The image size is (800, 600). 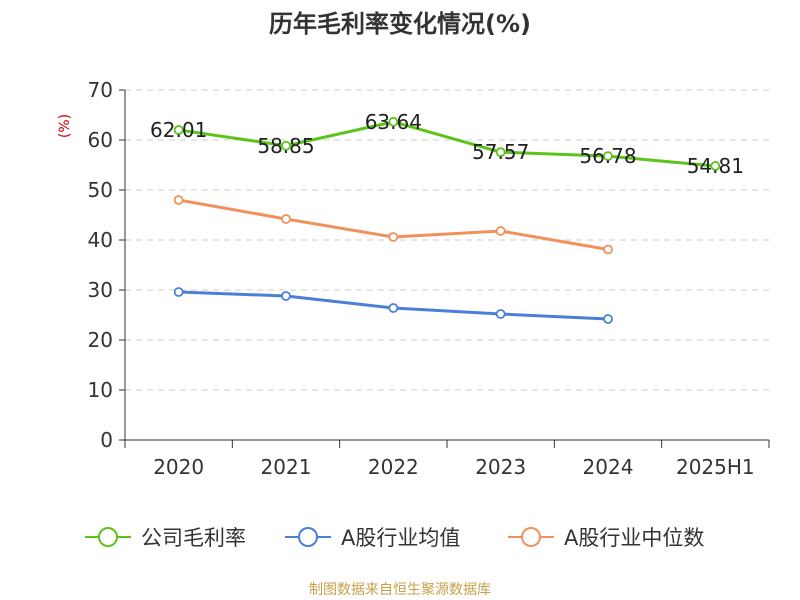 I want to click on legend: 公司毛利率 A股行业均值 A股行业中位数, so click(x=394, y=538).